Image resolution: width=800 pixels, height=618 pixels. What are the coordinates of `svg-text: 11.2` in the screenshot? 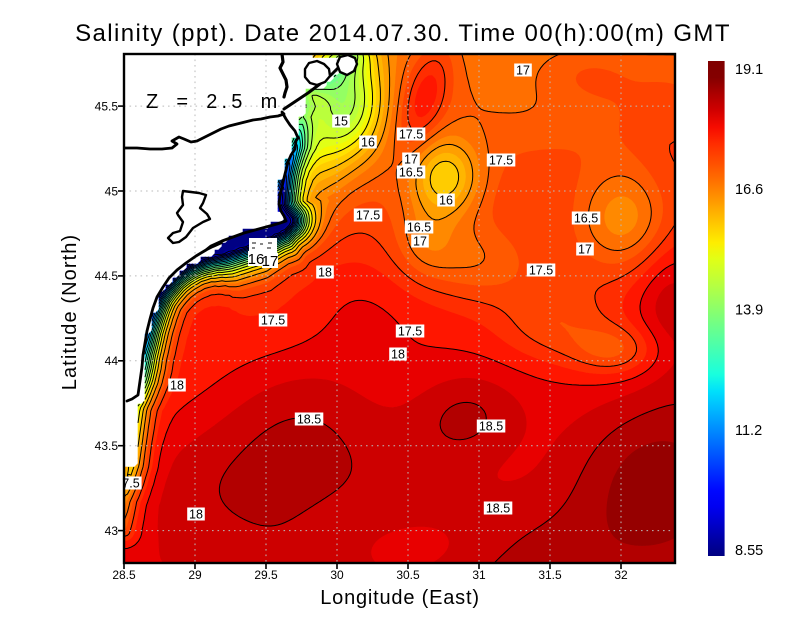 It's located at (748, 431).